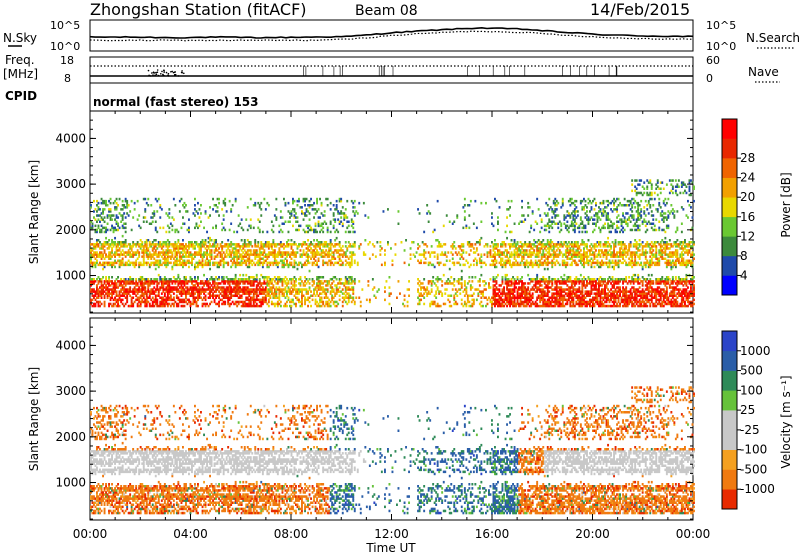 This screenshot has width=800, height=554. I want to click on nsky-label: N.Sky, so click(20, 38).